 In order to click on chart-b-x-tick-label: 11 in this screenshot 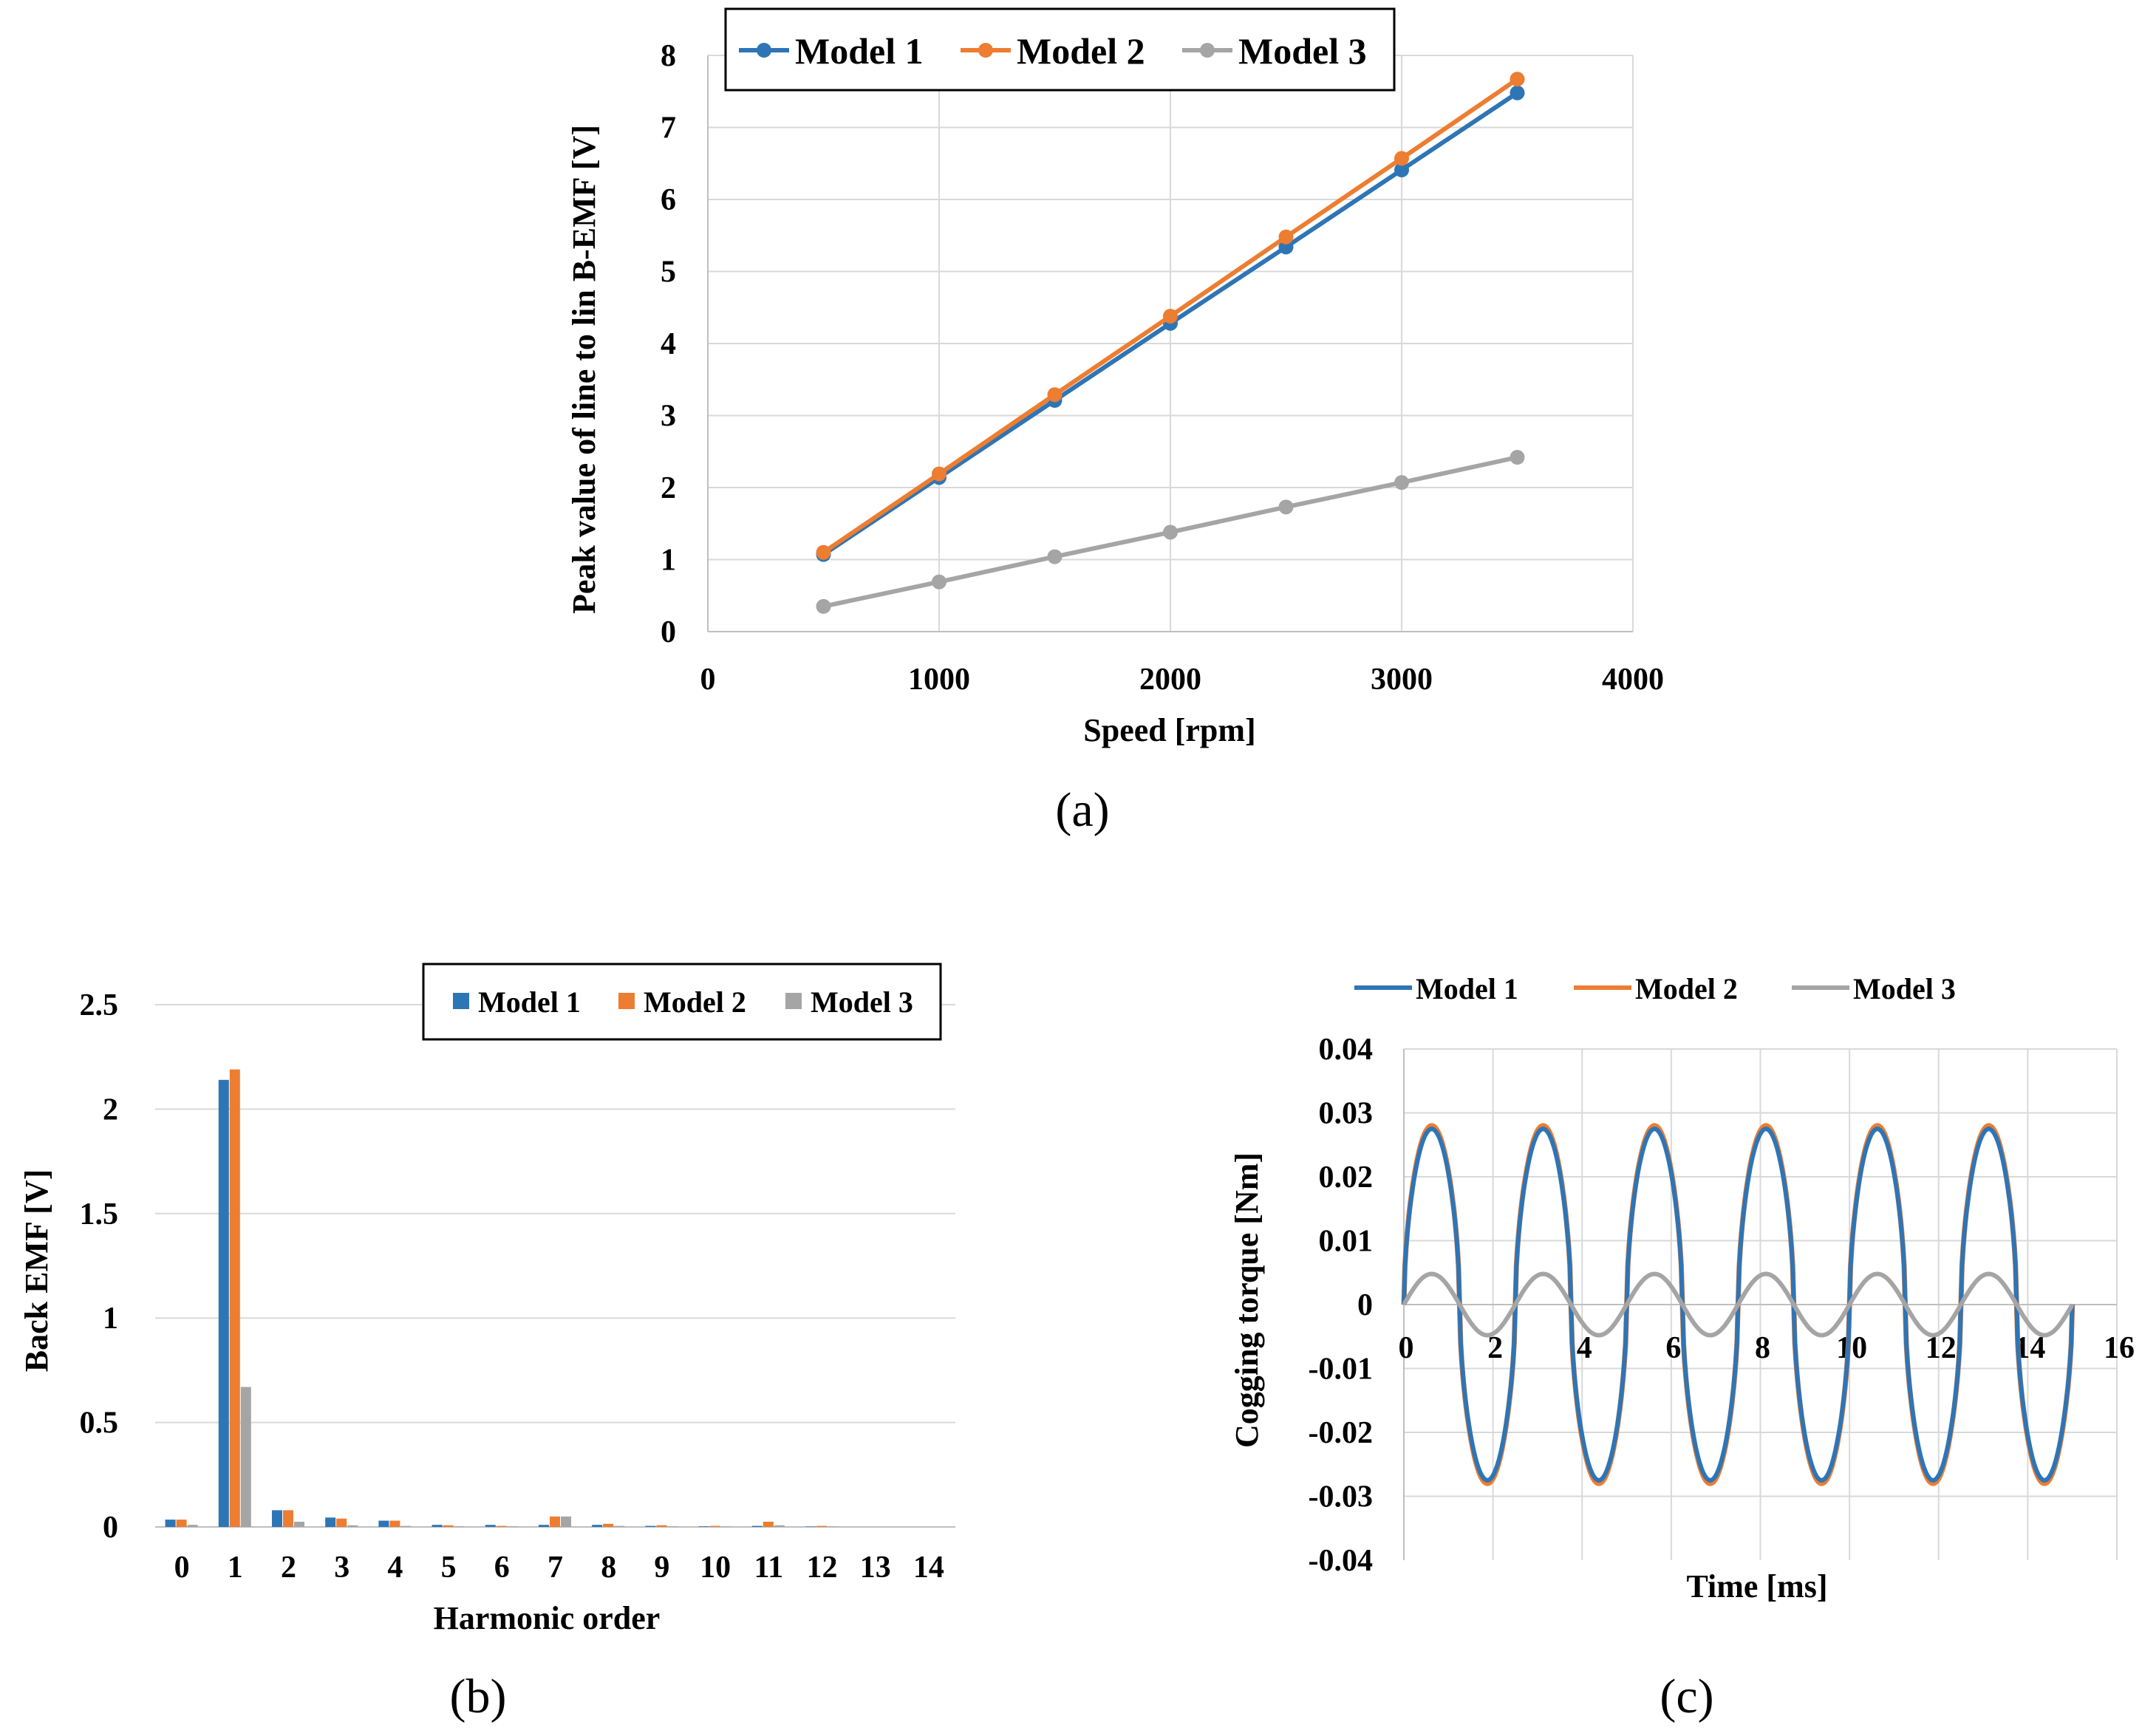, I will do `click(768, 1568)`.